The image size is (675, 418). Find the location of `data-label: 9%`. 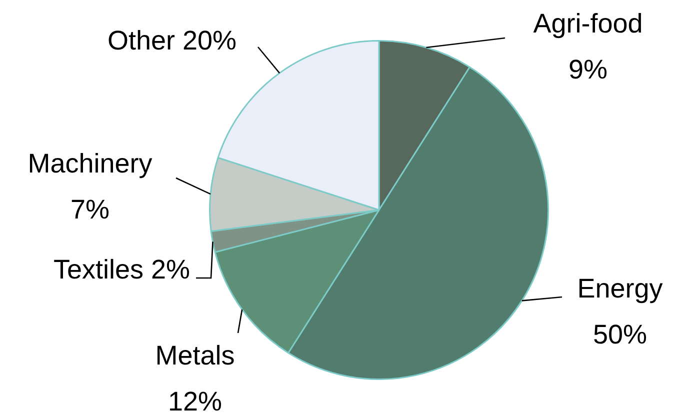

data-label: 9% is located at coordinates (588, 69).